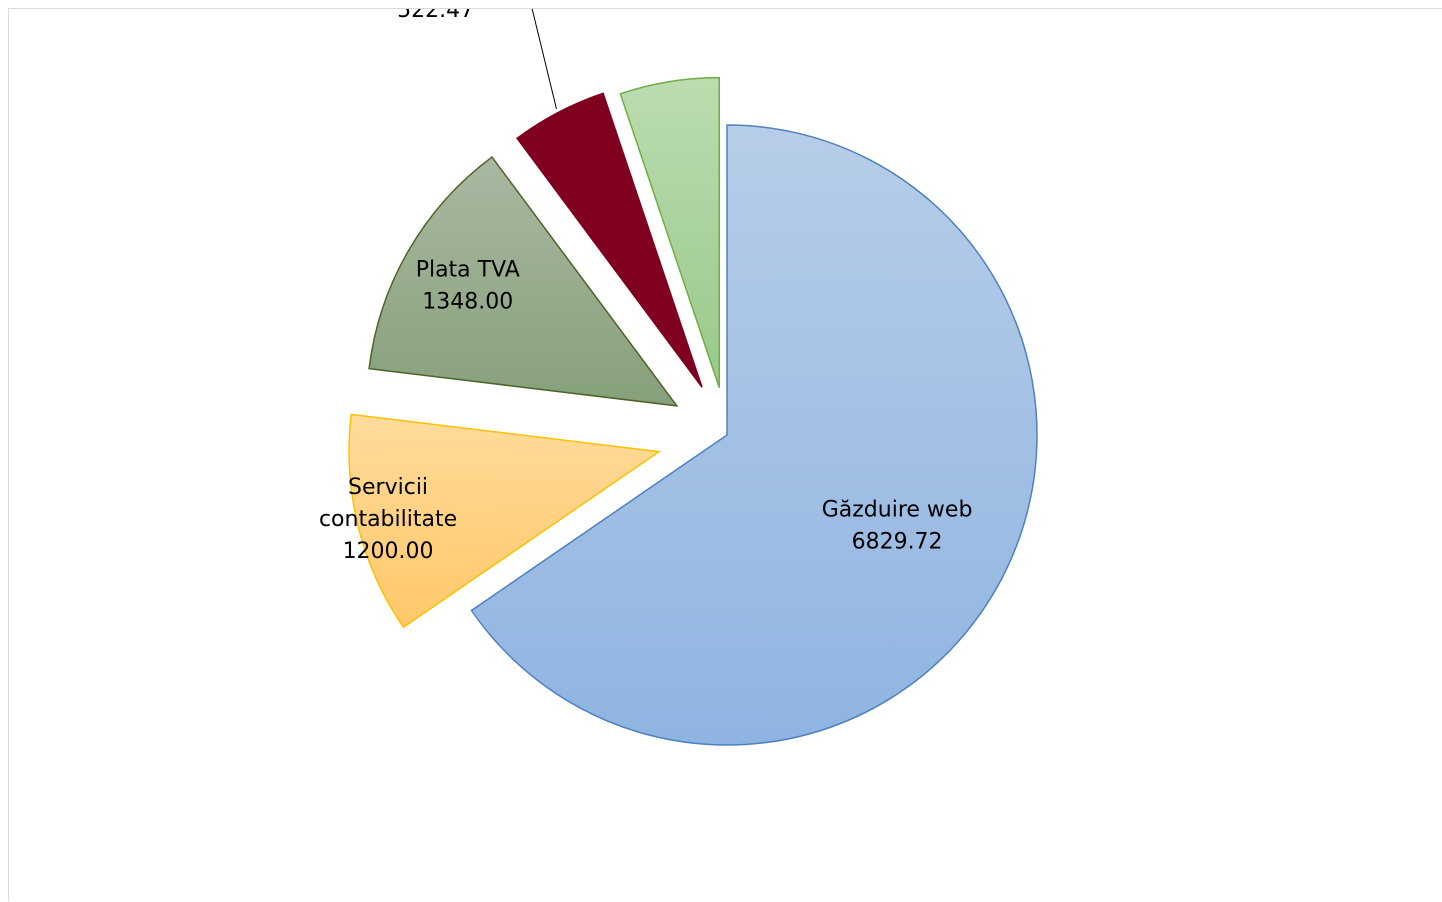 Image resolution: width=1442 pixels, height=902 pixels. I want to click on pie-slice-servicii-contabilitate, so click(505, 521).